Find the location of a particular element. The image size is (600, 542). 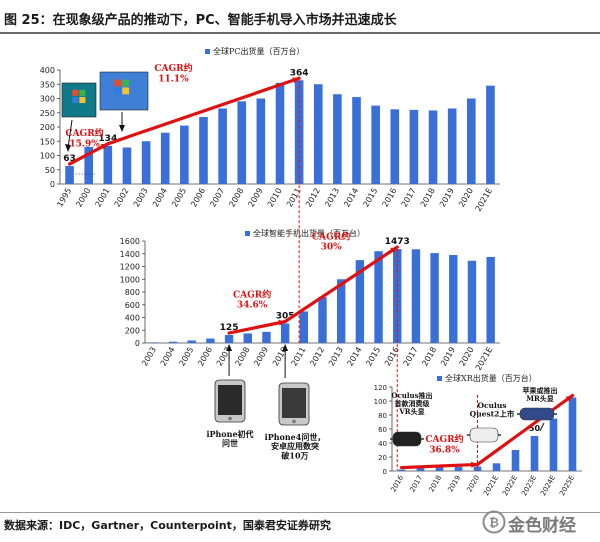

quest2-headset-image-visor is located at coordinates (484, 435).